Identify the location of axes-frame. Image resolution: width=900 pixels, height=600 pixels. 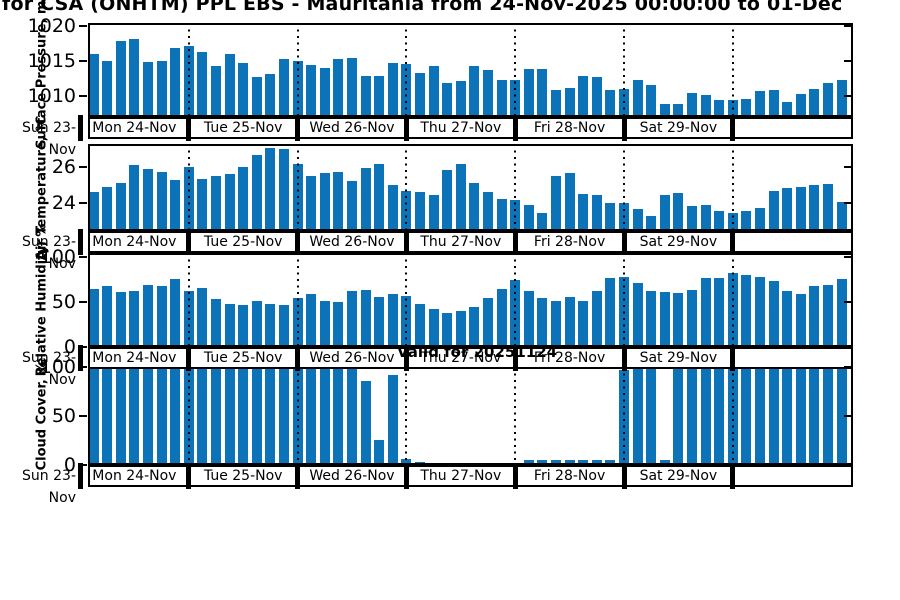
(470, 300).